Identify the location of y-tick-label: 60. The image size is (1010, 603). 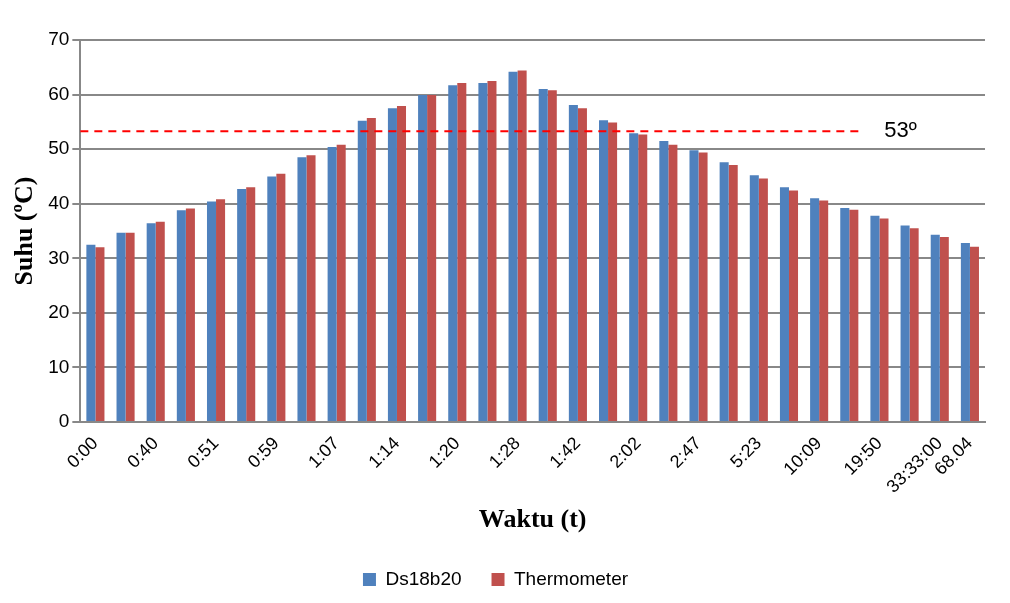
(59, 93).